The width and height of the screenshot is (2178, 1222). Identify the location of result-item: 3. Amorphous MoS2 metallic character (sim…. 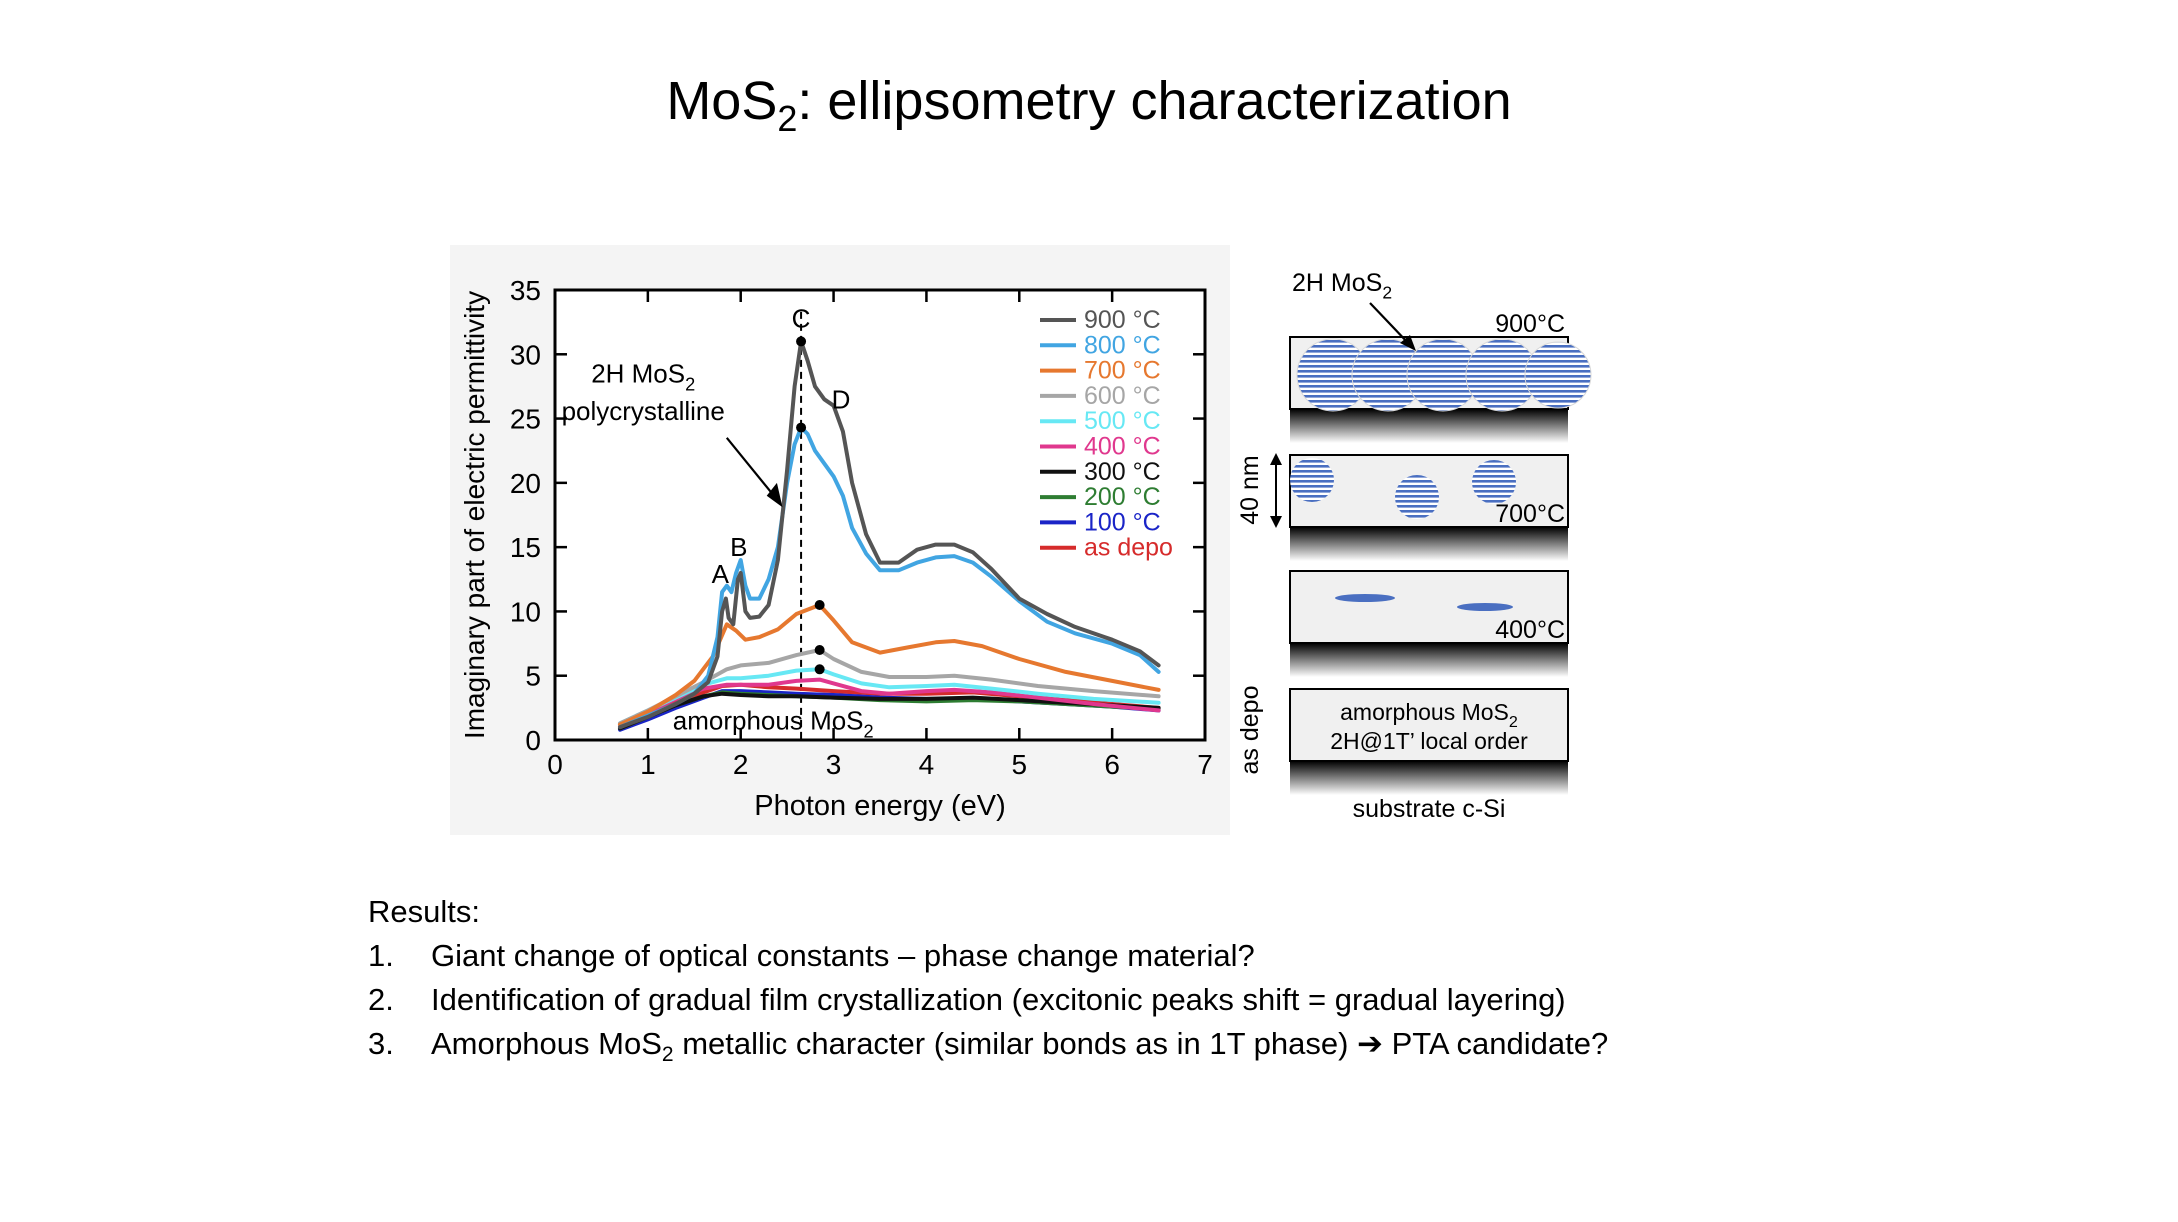
(988, 1049).